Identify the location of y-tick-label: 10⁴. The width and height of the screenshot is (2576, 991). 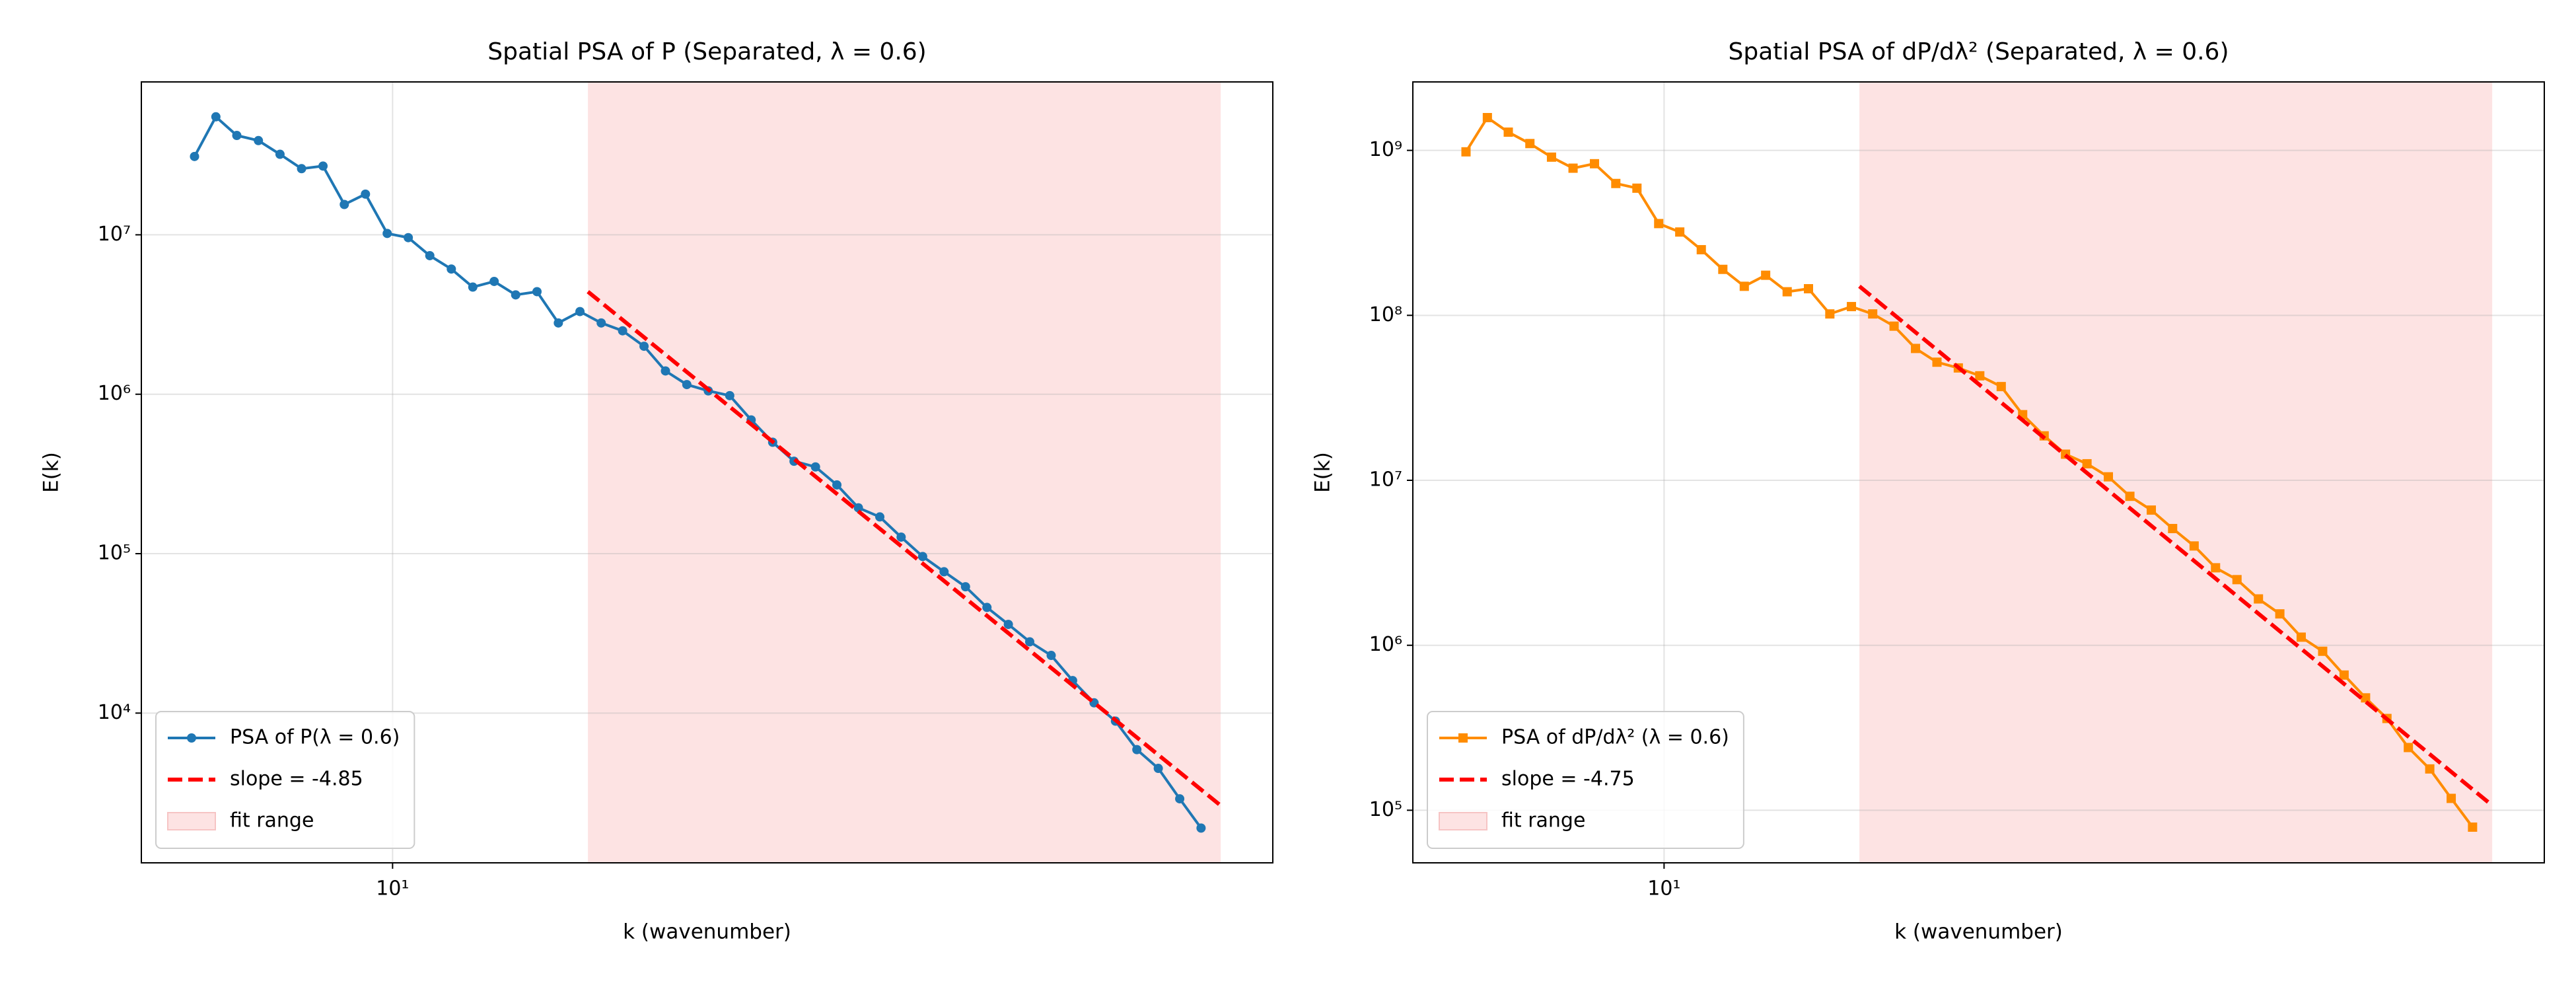
(114, 712).